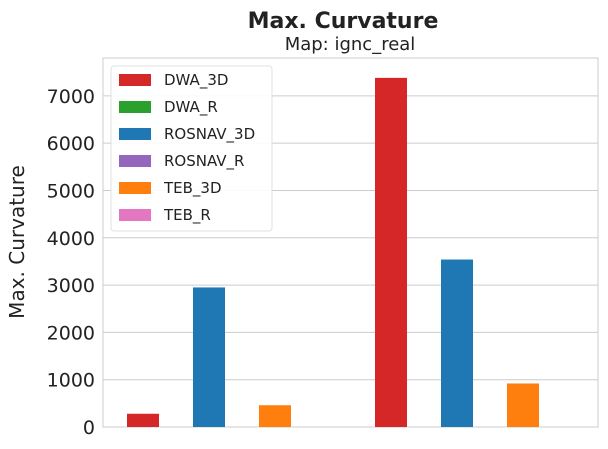 This screenshot has width=608, height=449. I want to click on y-tick-label: 5000, so click(71, 191).